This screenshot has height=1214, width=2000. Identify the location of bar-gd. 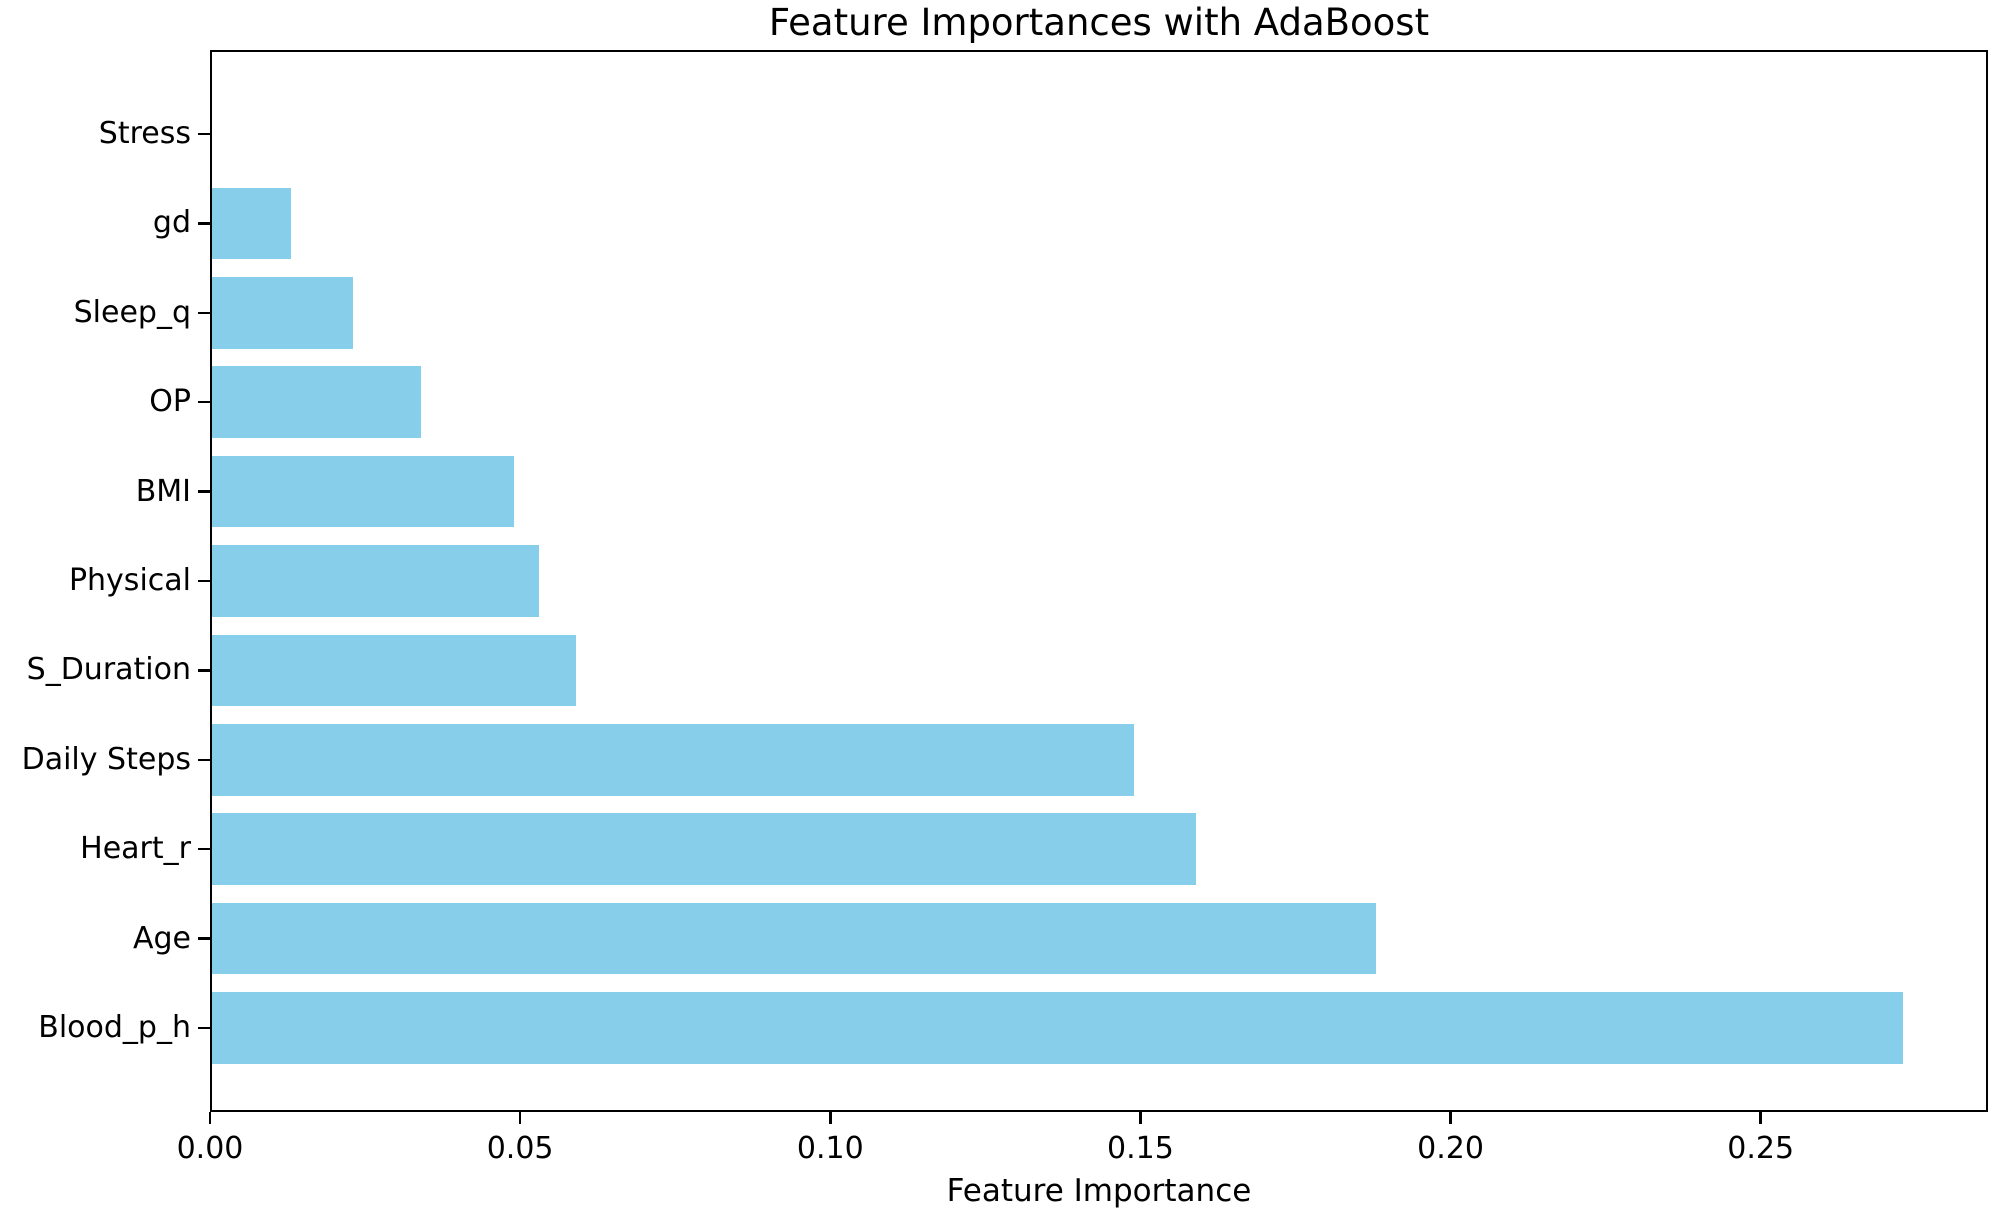
(250, 223).